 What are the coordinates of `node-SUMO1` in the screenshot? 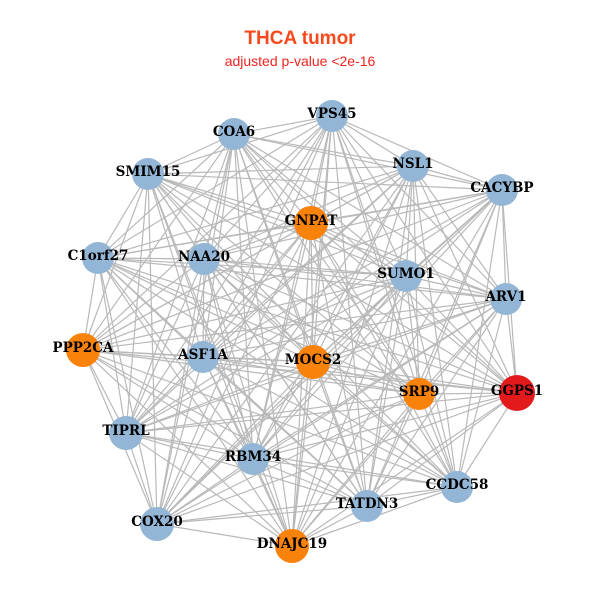 It's located at (406, 276).